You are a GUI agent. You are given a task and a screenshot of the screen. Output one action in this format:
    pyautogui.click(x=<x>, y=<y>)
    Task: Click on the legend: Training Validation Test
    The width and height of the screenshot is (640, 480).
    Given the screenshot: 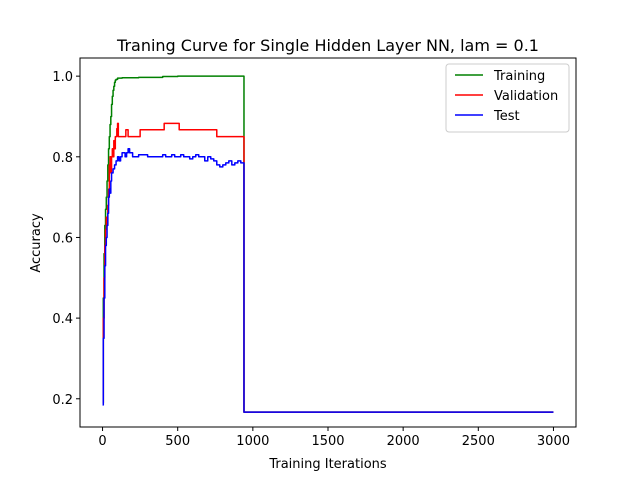 What is the action you would take?
    pyautogui.click(x=507, y=98)
    